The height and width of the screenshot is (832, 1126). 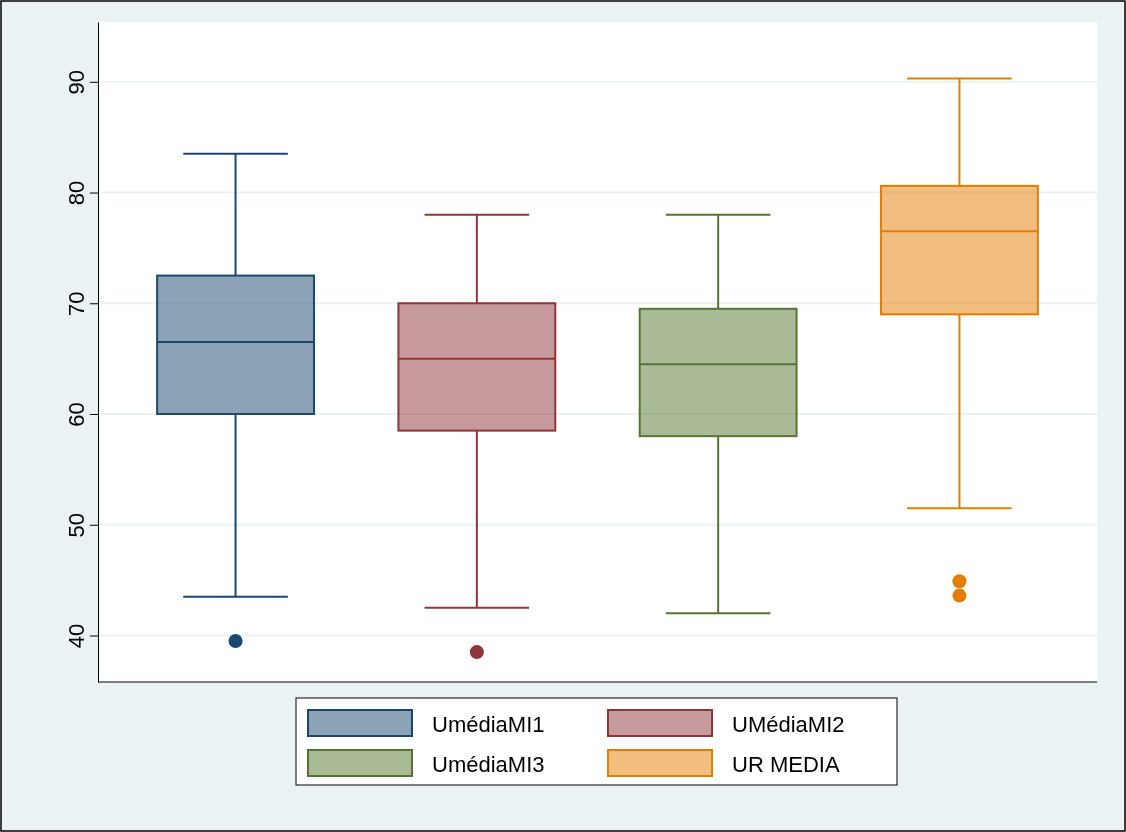 I want to click on legend-label: UmédiaMI3, so click(x=488, y=764).